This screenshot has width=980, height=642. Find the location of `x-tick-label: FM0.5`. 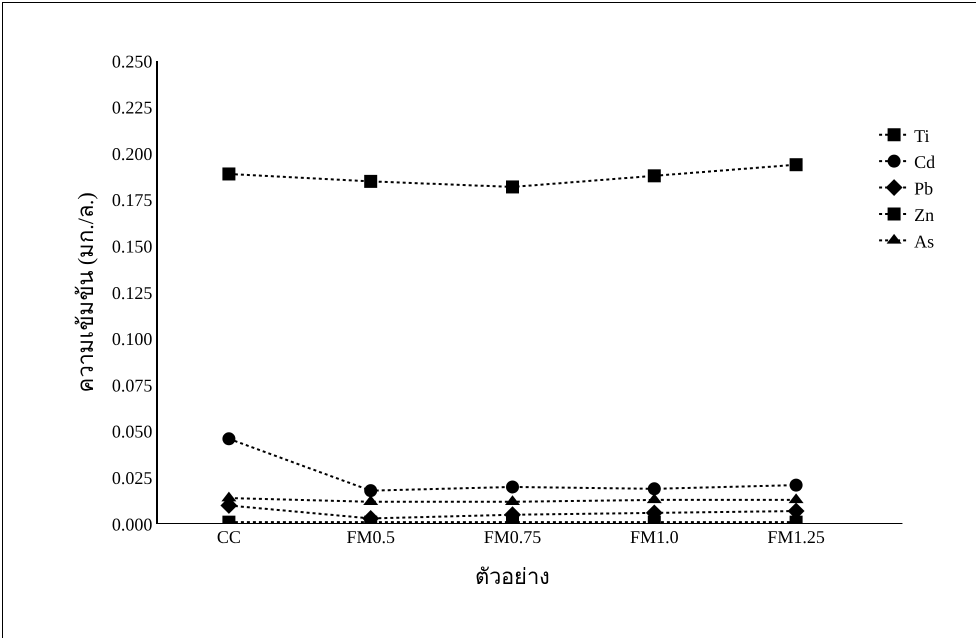

x-tick-label: FM0.5 is located at coordinates (370, 537).